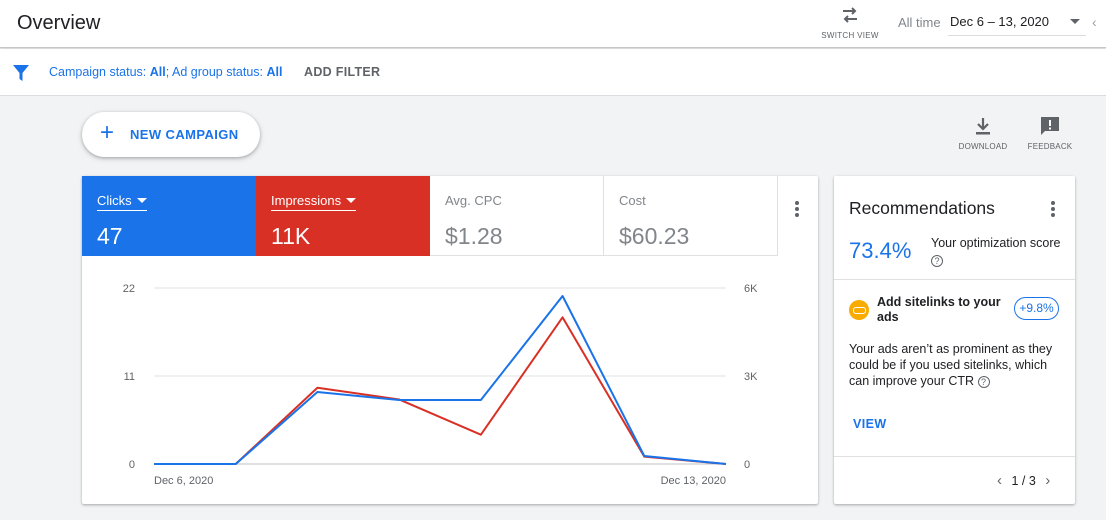 The width and height of the screenshot is (1106, 520). What do you see at coordinates (747, 465) in the screenshot?
I see `right-axis-tick-label: 0` at bounding box center [747, 465].